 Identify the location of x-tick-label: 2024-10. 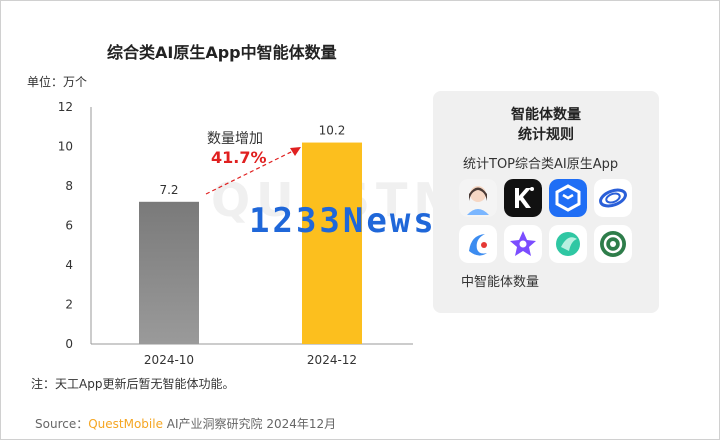
(169, 360).